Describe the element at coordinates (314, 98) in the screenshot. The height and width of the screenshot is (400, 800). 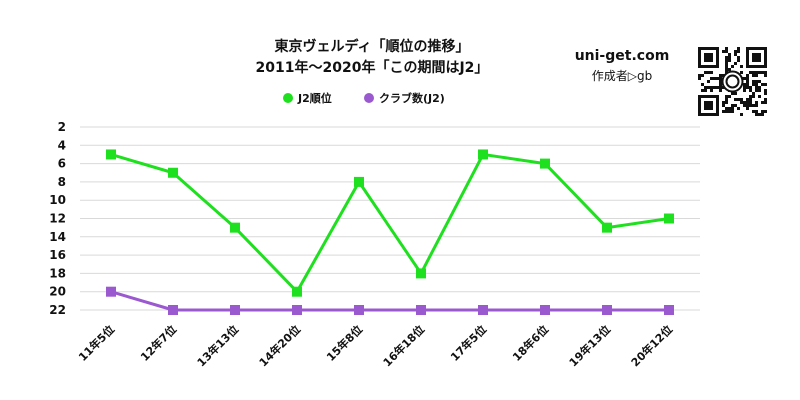
I see `legend-label-j2-rank: J2順位` at that location.